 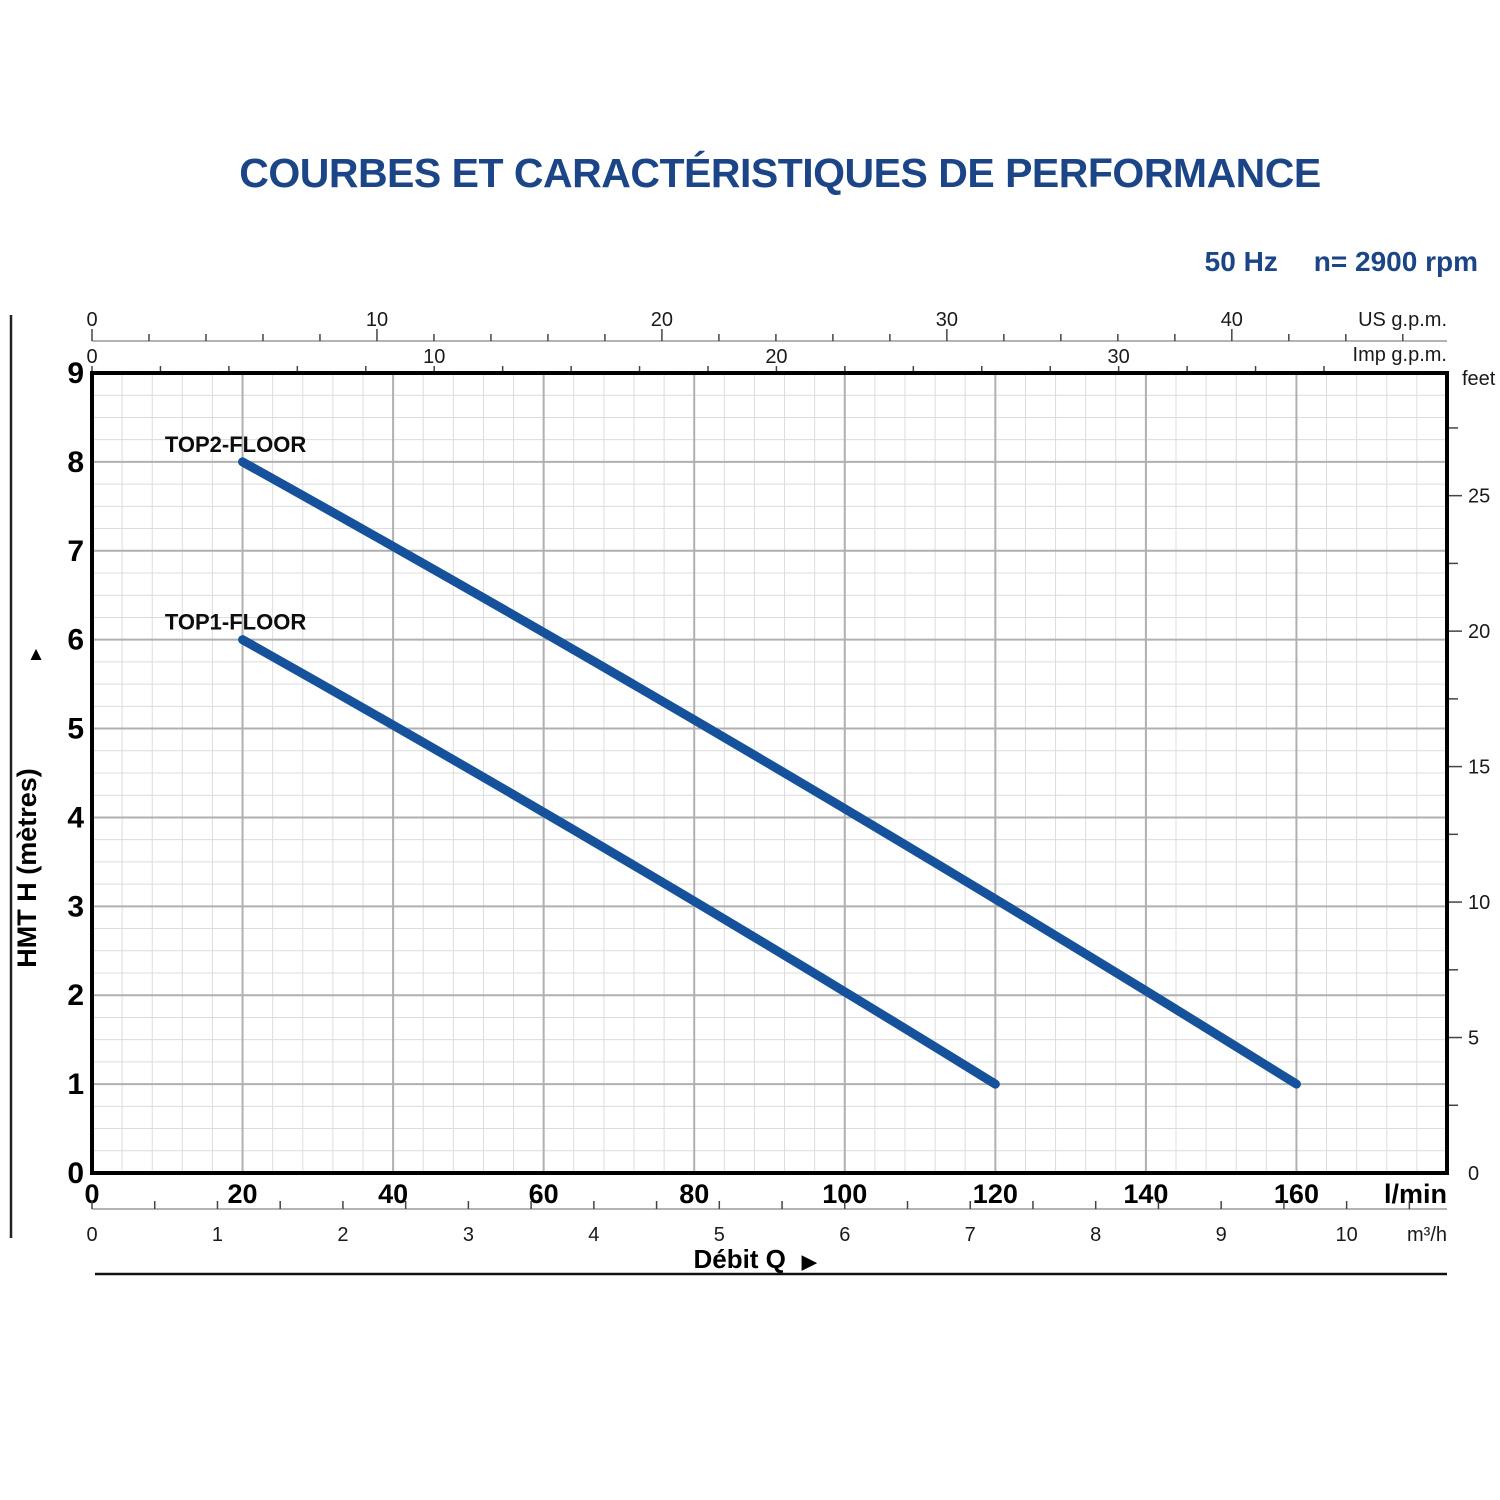 What do you see at coordinates (1241, 261) in the screenshot?
I see `frequency-label: 50 Hz` at bounding box center [1241, 261].